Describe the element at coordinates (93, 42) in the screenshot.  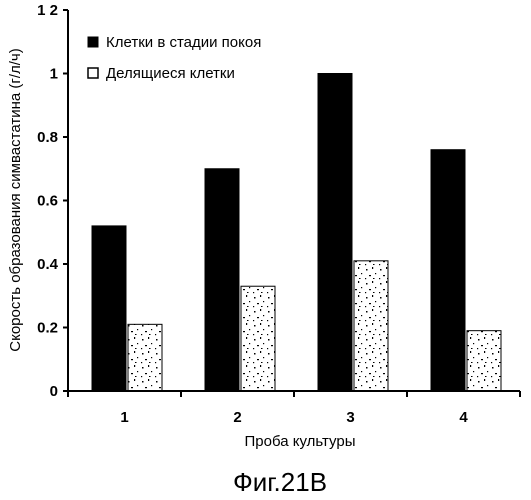
I see `legend-swatch-resting` at that location.